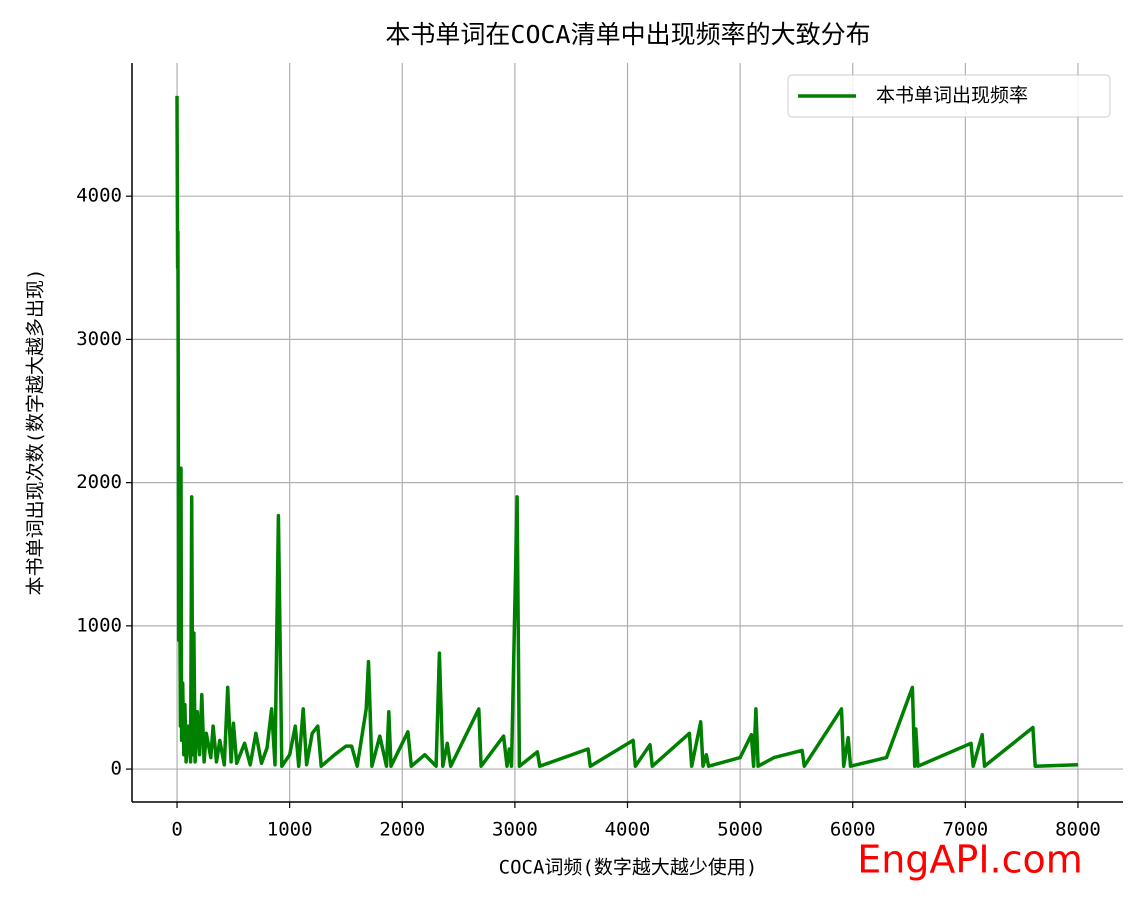 The image size is (1144, 906). What do you see at coordinates (99, 625) in the screenshot?
I see `y-tick-label: 1000` at bounding box center [99, 625].